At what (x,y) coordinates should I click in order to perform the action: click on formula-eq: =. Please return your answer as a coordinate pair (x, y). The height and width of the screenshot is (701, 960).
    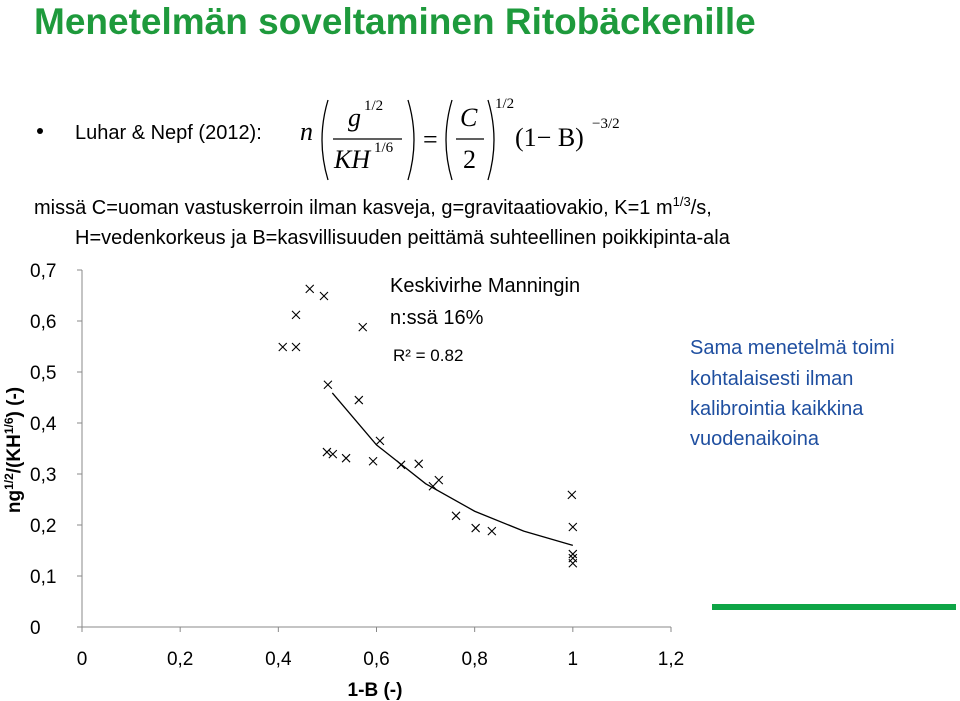
    Looking at the image, I should click on (430, 139).